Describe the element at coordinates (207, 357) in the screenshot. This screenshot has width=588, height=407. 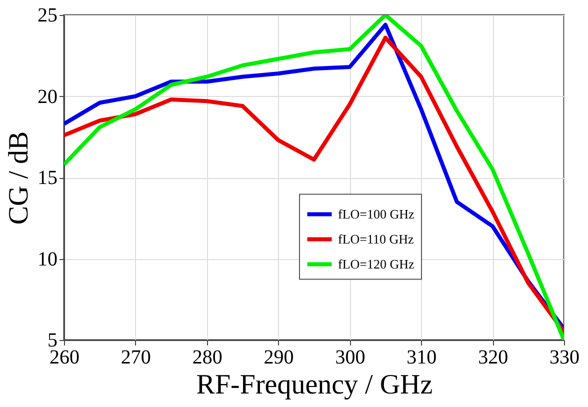
I see `x-tick-label: 280` at that location.